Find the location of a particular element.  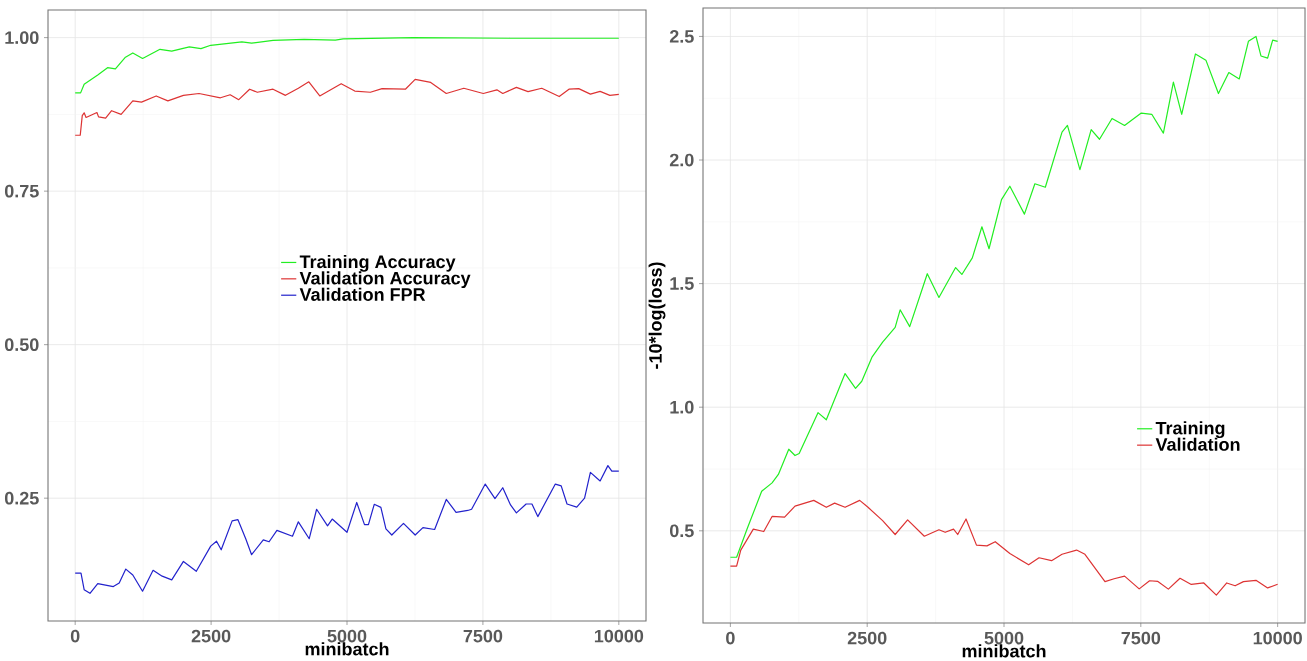

y-tick-label: 1.00 is located at coordinates (22, 37).